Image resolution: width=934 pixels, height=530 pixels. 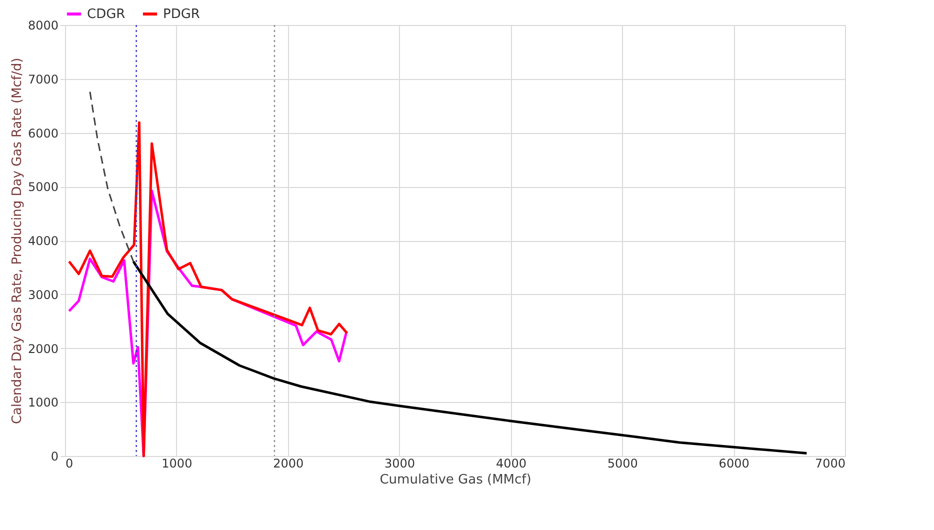 I want to click on x-tick-label: 3000, so click(x=400, y=463).